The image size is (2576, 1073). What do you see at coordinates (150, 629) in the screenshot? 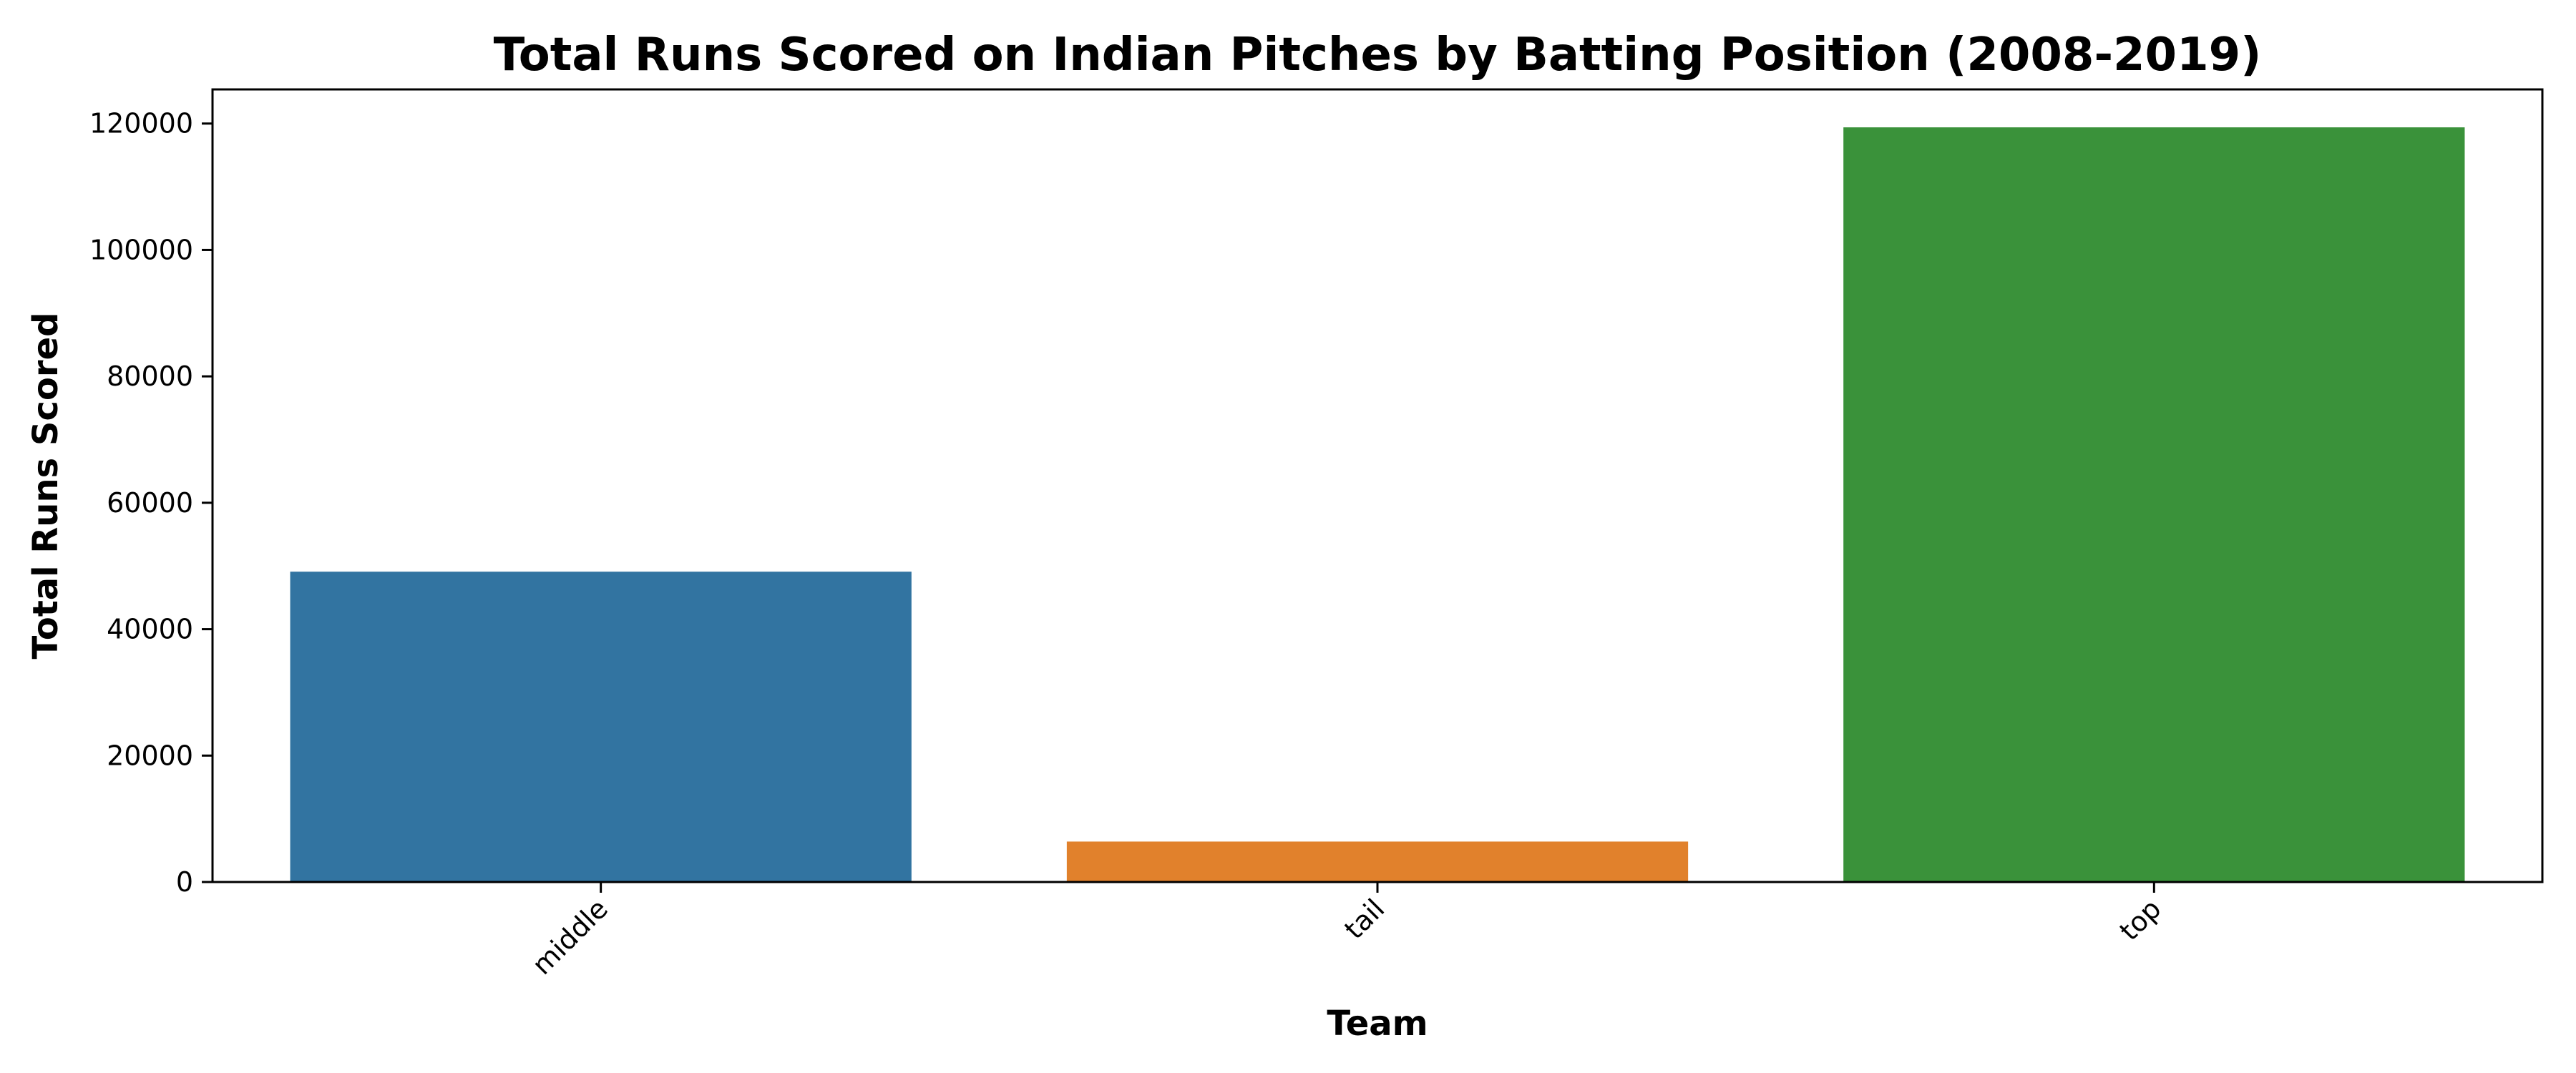
I see `y-tick-label: 40000` at bounding box center [150, 629].